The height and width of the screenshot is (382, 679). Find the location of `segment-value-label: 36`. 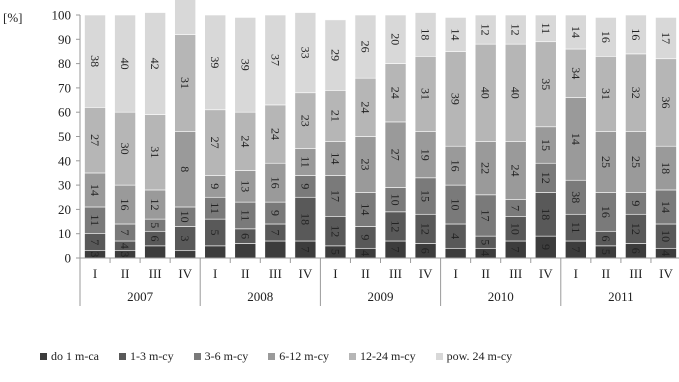

segment-value-label: 36 is located at coordinates (666, 102).